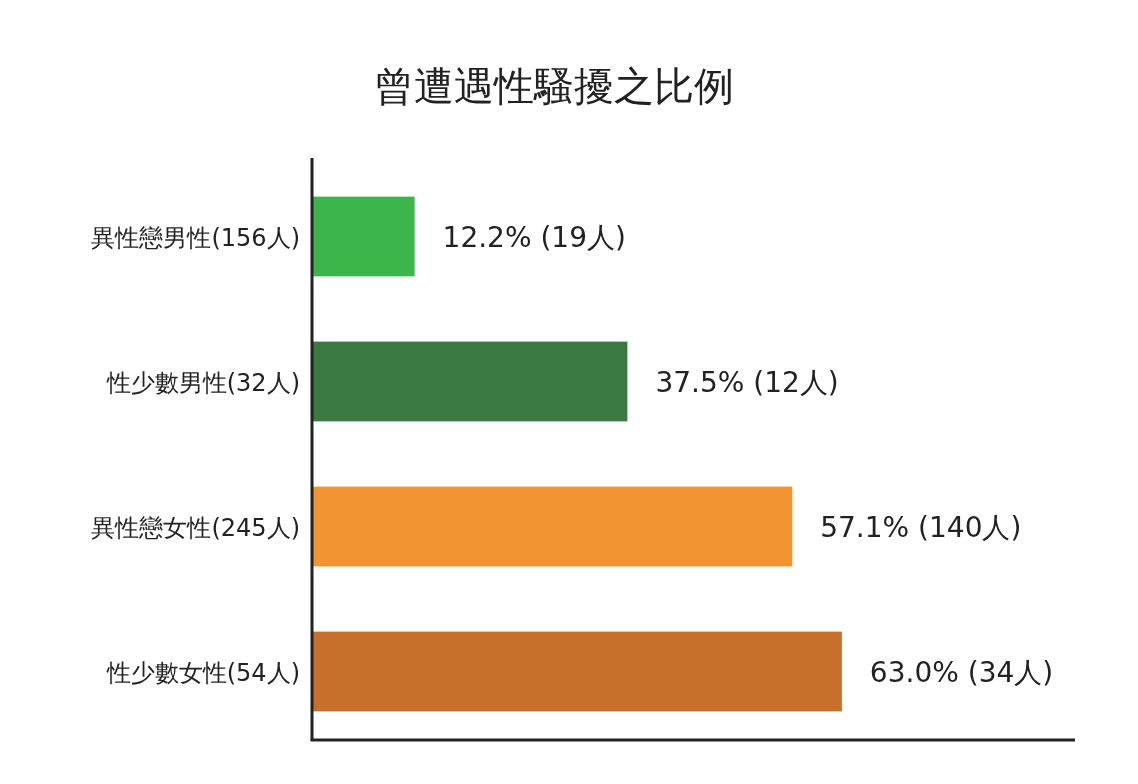  Describe the element at coordinates (747, 382) in the screenshot. I see `data-label: 37.5% (12人)` at that location.